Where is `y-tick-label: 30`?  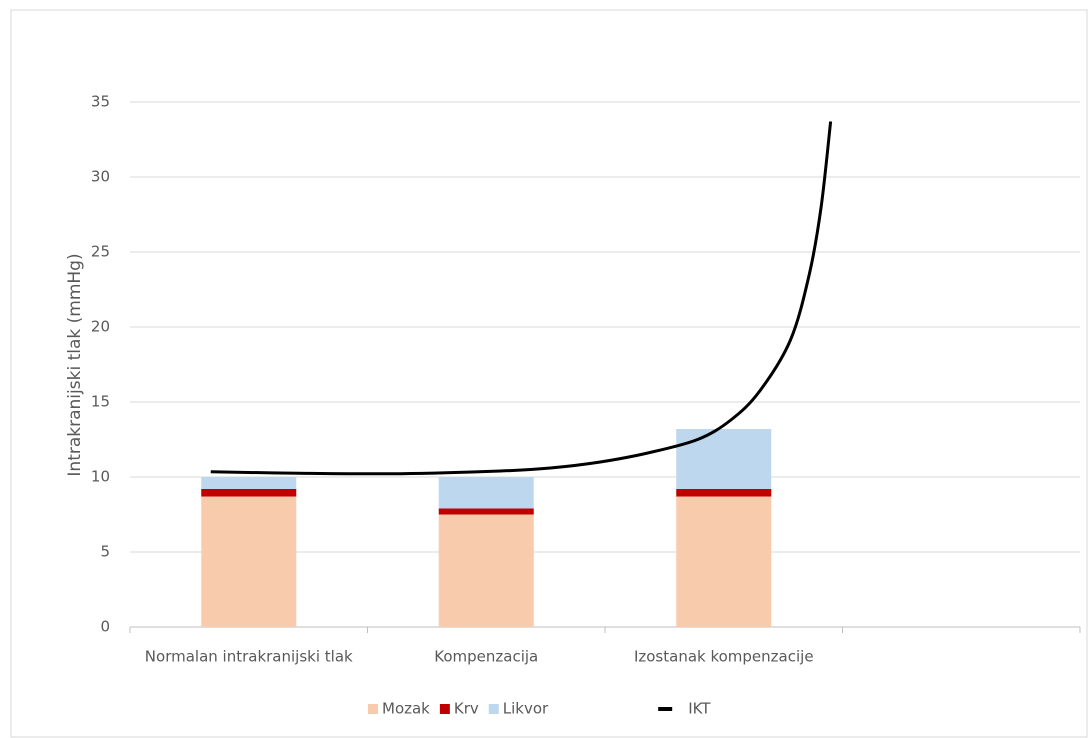 y-tick-label: 30 is located at coordinates (100, 177).